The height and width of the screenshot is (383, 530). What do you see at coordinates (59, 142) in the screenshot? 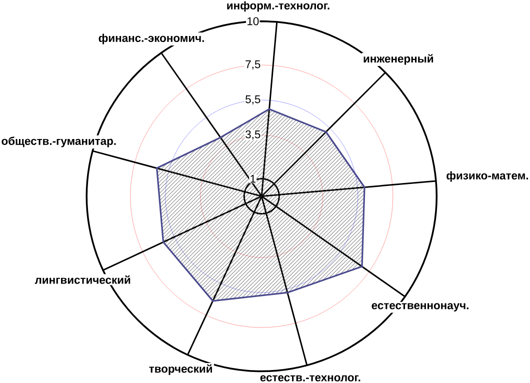
I see `spoke-label: обществ.-гуманитар.` at bounding box center [59, 142].